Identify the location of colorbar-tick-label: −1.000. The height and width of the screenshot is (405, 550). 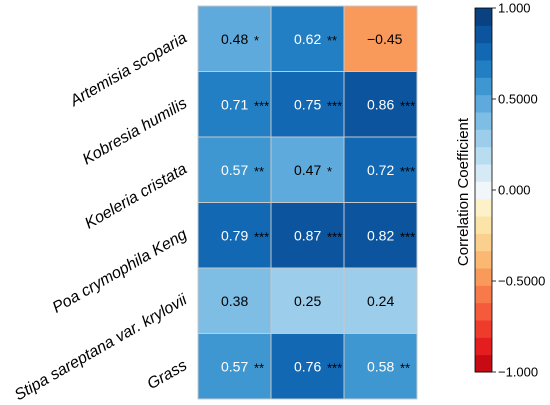
(518, 372).